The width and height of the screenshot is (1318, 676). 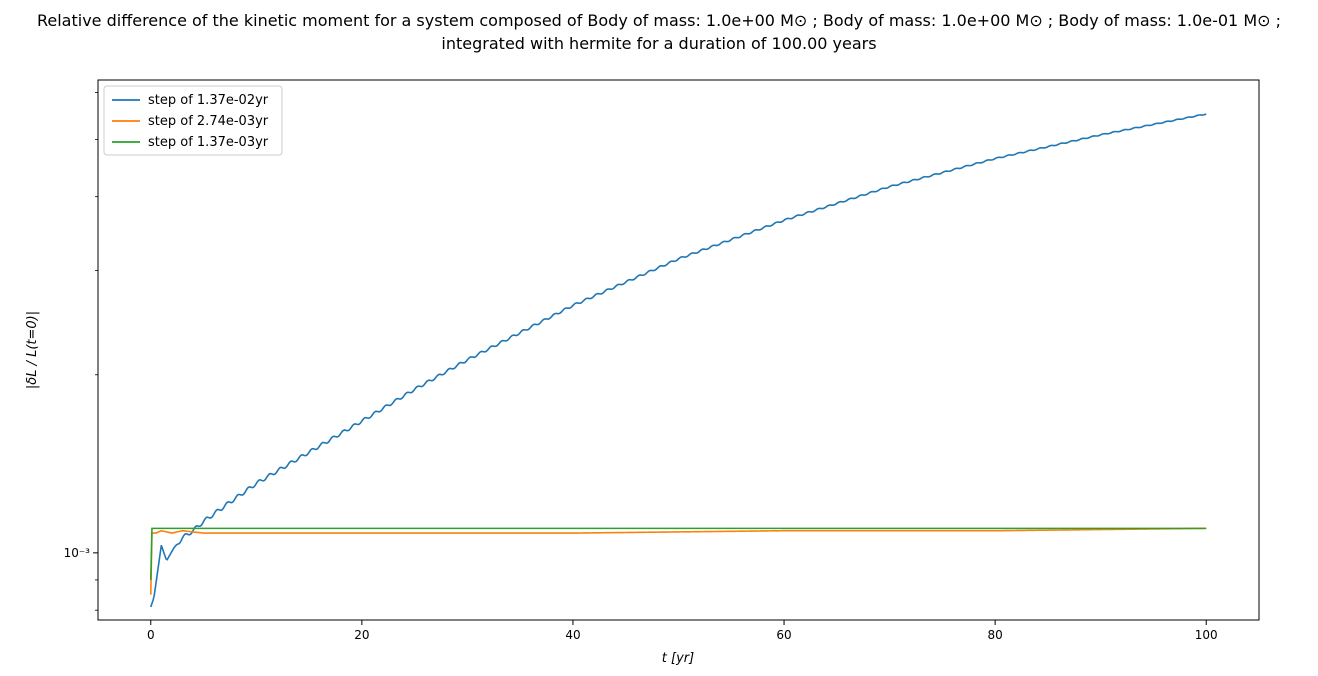 What do you see at coordinates (151, 635) in the screenshot?
I see `x-tick-label: 0` at bounding box center [151, 635].